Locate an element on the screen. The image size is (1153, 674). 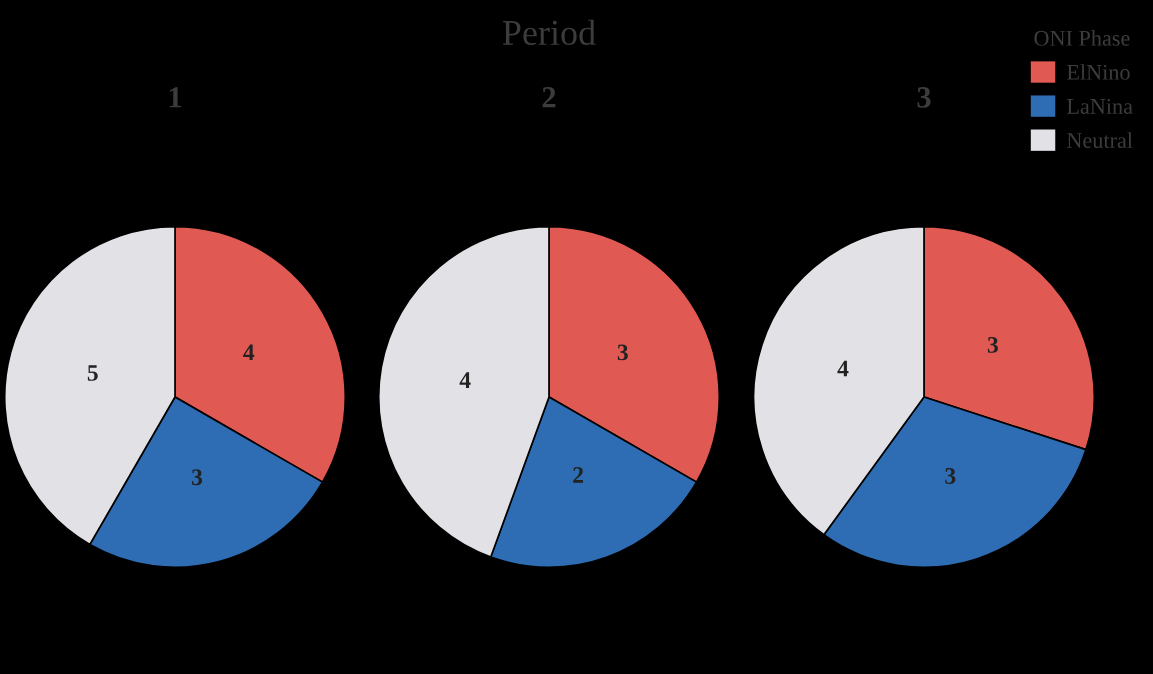
chart-title: 2 is located at coordinates (549, 97).